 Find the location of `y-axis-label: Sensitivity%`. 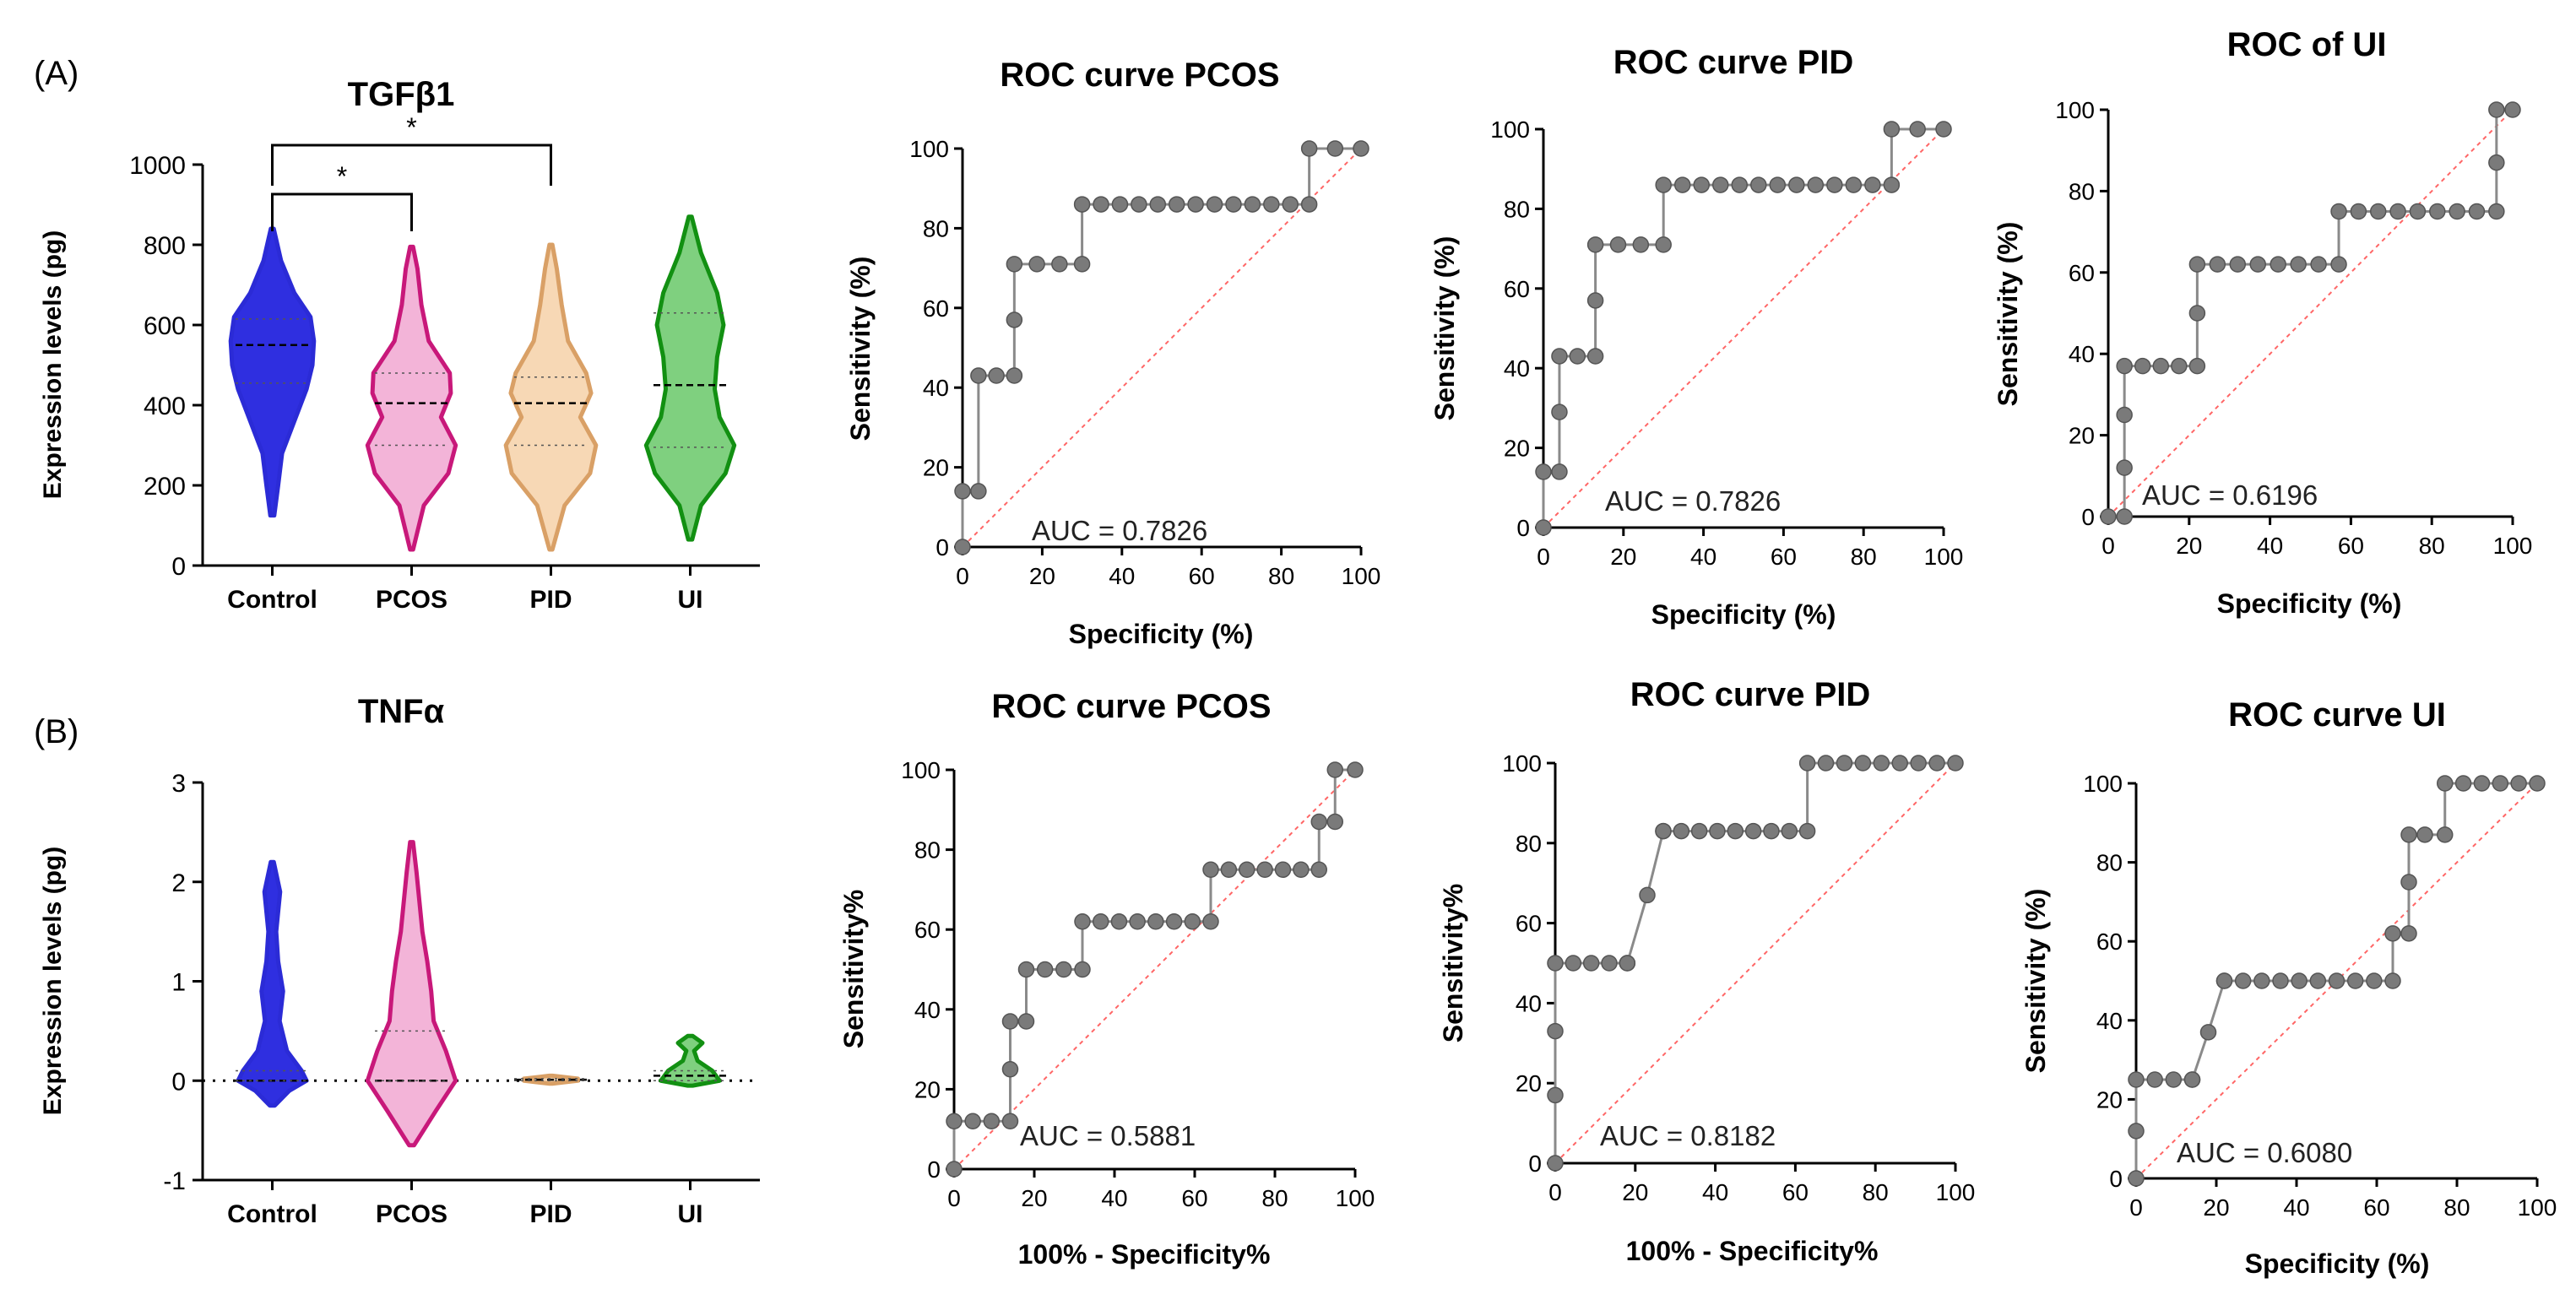

y-axis-label: Sensitivity% is located at coordinates (854, 970).